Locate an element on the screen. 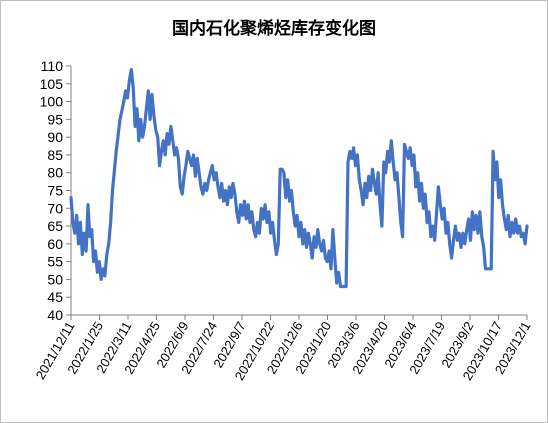 The image size is (548, 423). y-tick-label: 70 is located at coordinates (55, 208).